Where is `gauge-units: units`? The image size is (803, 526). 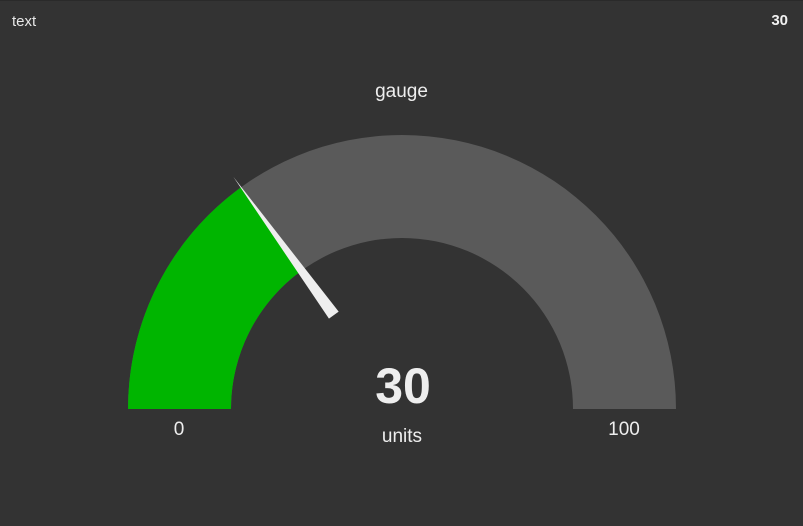 gauge-units: units is located at coordinates (402, 436).